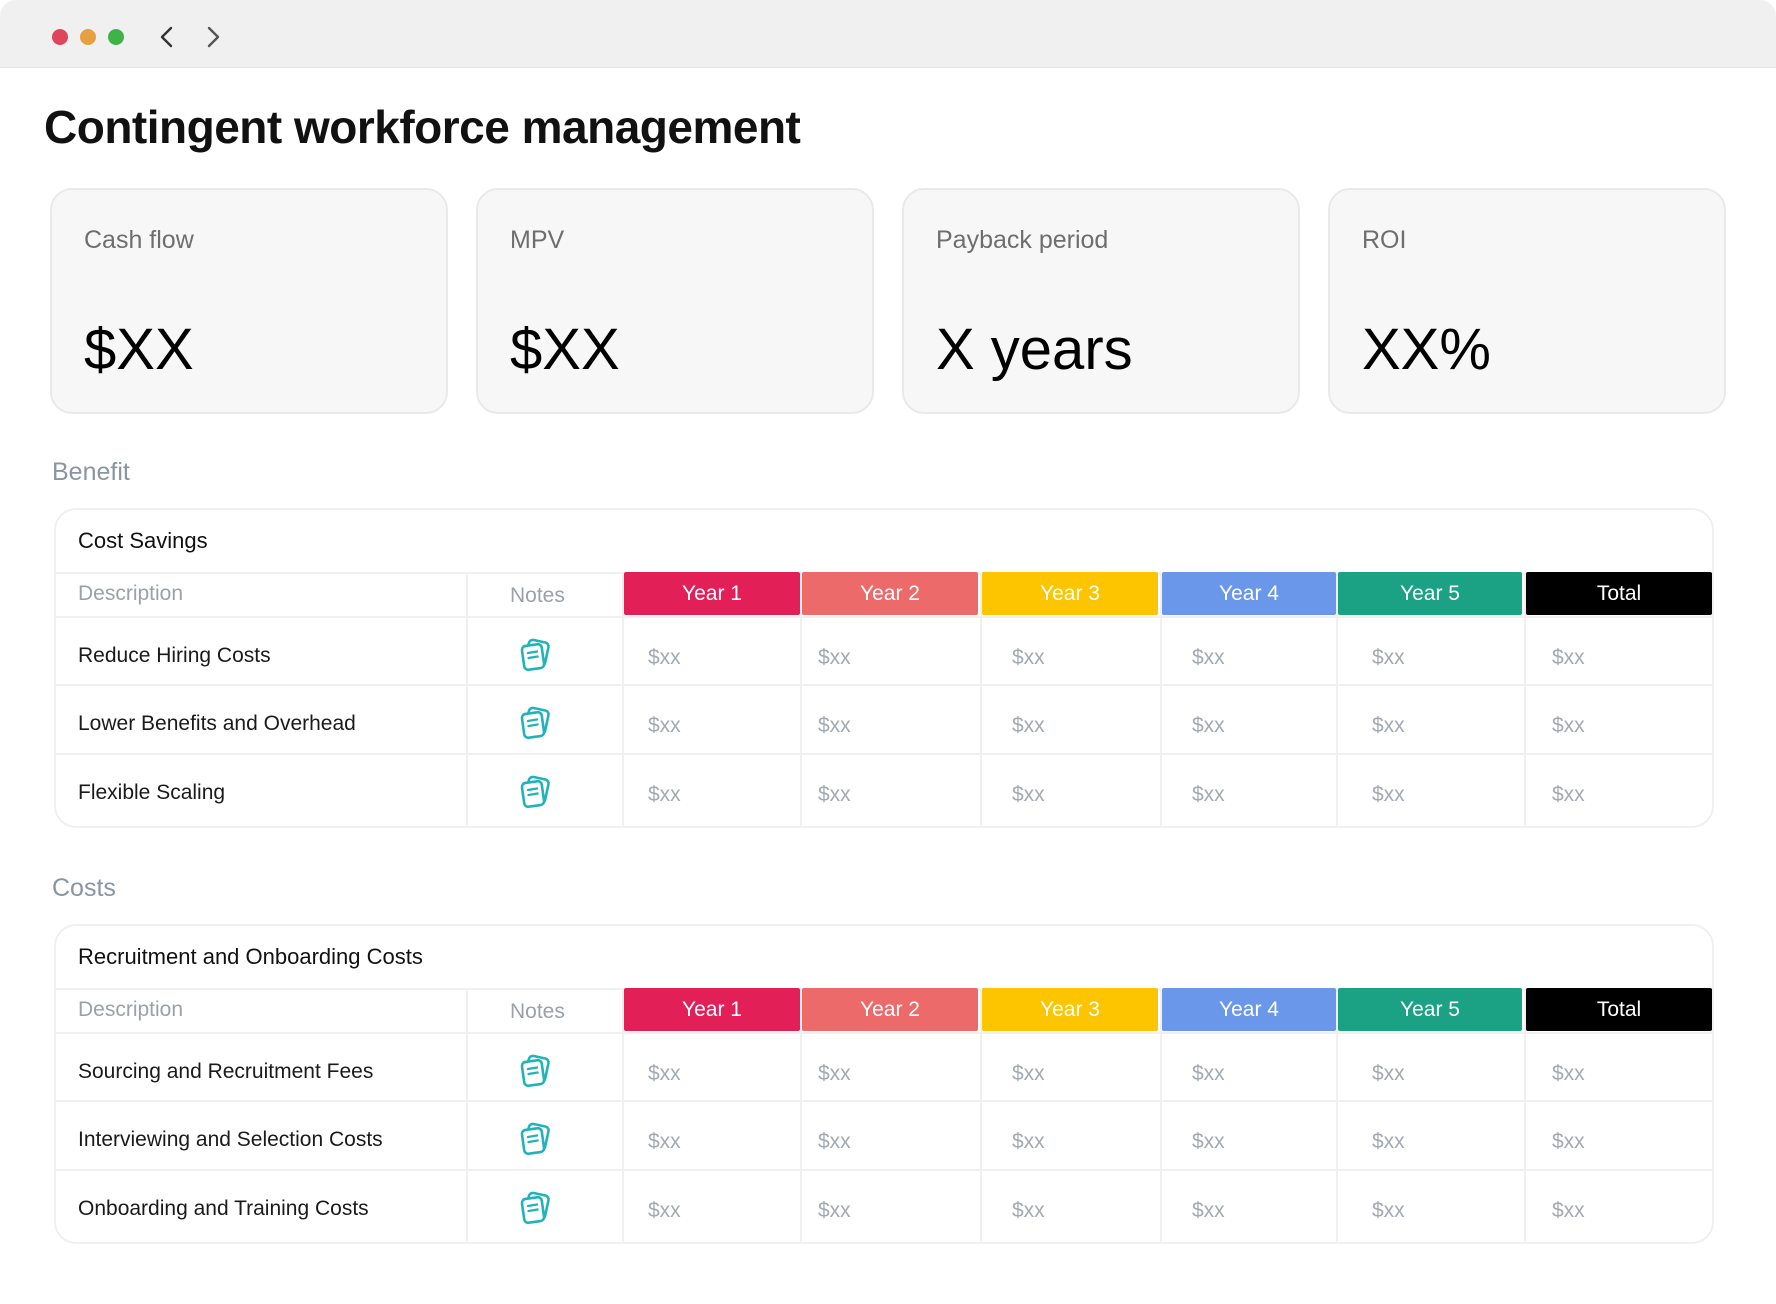 This screenshot has height=1304, width=1776. What do you see at coordinates (888, 34) in the screenshot?
I see `window-titlebar` at bounding box center [888, 34].